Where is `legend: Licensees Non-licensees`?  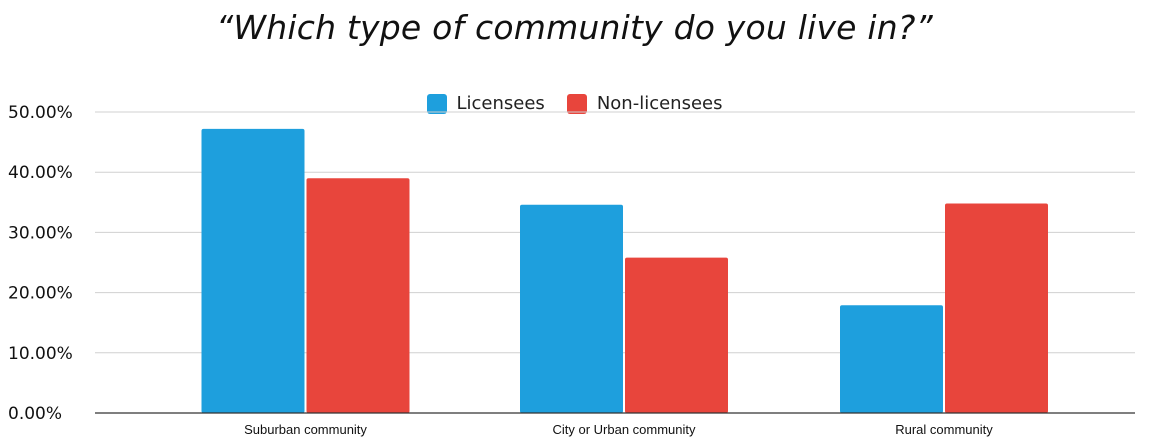
legend: Licensees Non-licensees is located at coordinates (574, 103).